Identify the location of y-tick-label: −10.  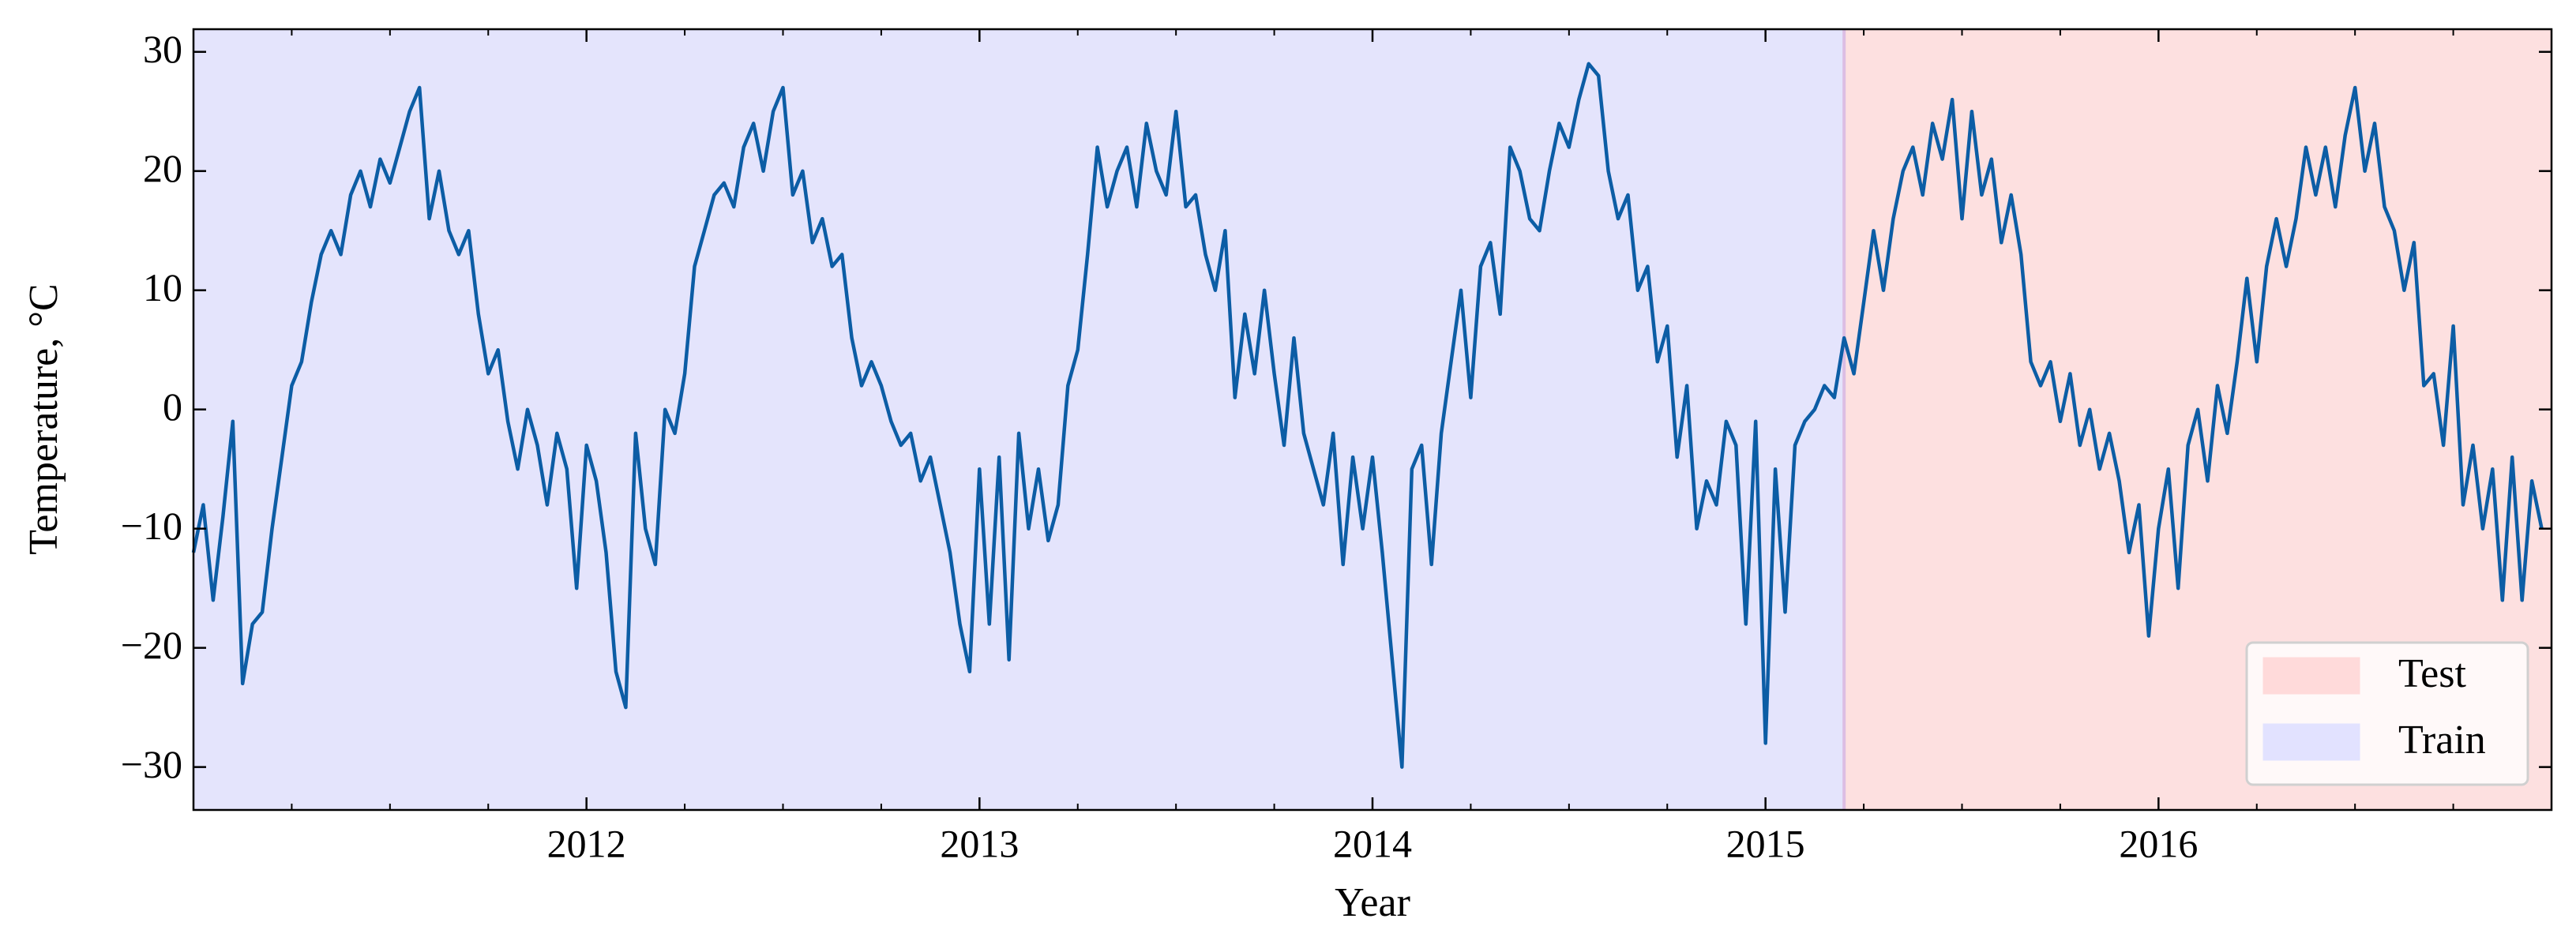
(151, 526).